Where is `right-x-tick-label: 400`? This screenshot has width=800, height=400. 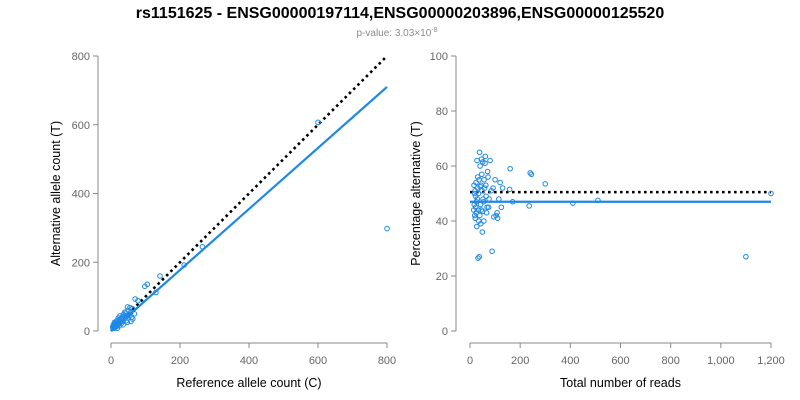 right-x-tick-label: 400 is located at coordinates (570, 361).